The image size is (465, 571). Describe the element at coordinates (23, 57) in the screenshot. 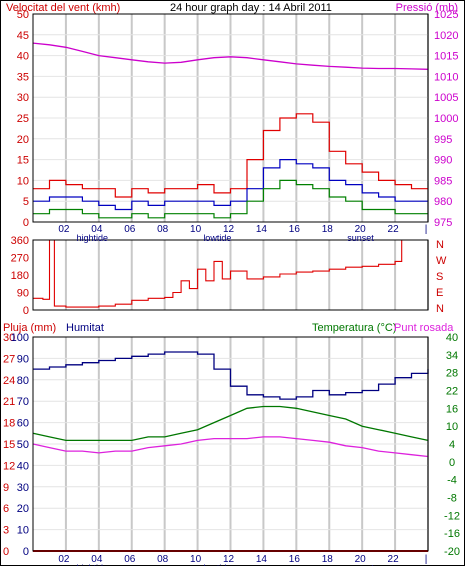

I see `wind-y-tick-label: 40` at that location.